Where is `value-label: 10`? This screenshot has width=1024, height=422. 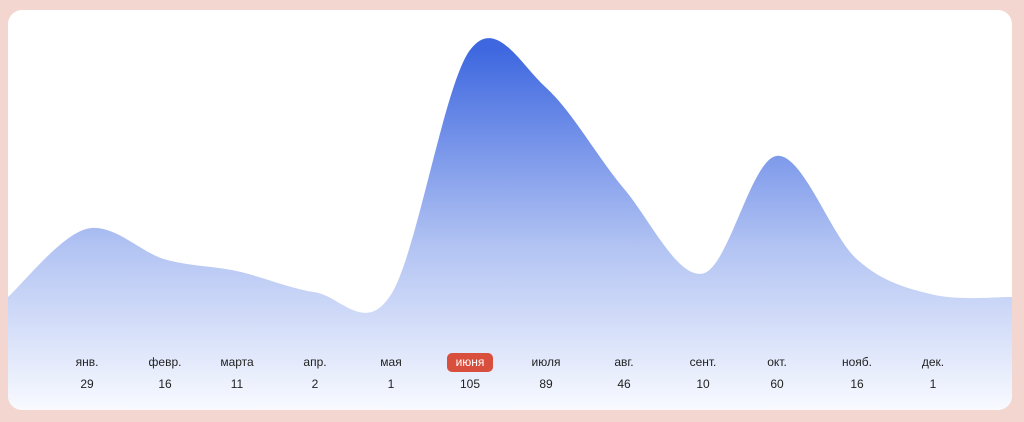 value-label: 10 is located at coordinates (703, 384).